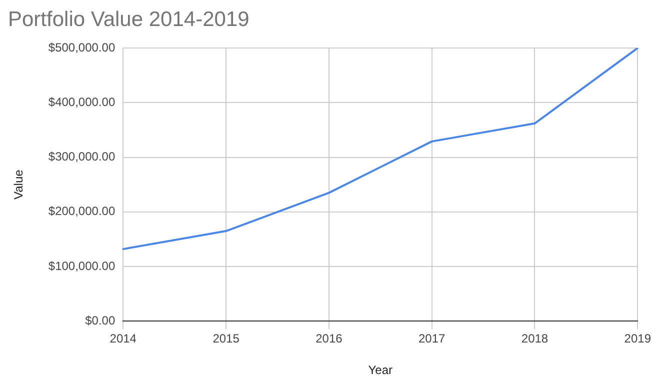 The height and width of the screenshot is (386, 654). What do you see at coordinates (226, 339) in the screenshot?
I see `x-tick-label: 2015` at bounding box center [226, 339].